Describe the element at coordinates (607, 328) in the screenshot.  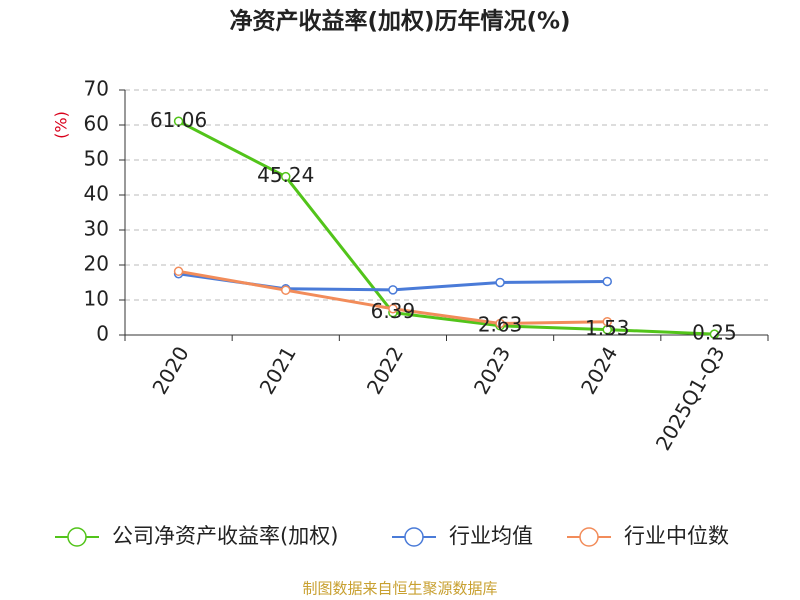
I see `data-label: 1.53` at that location.